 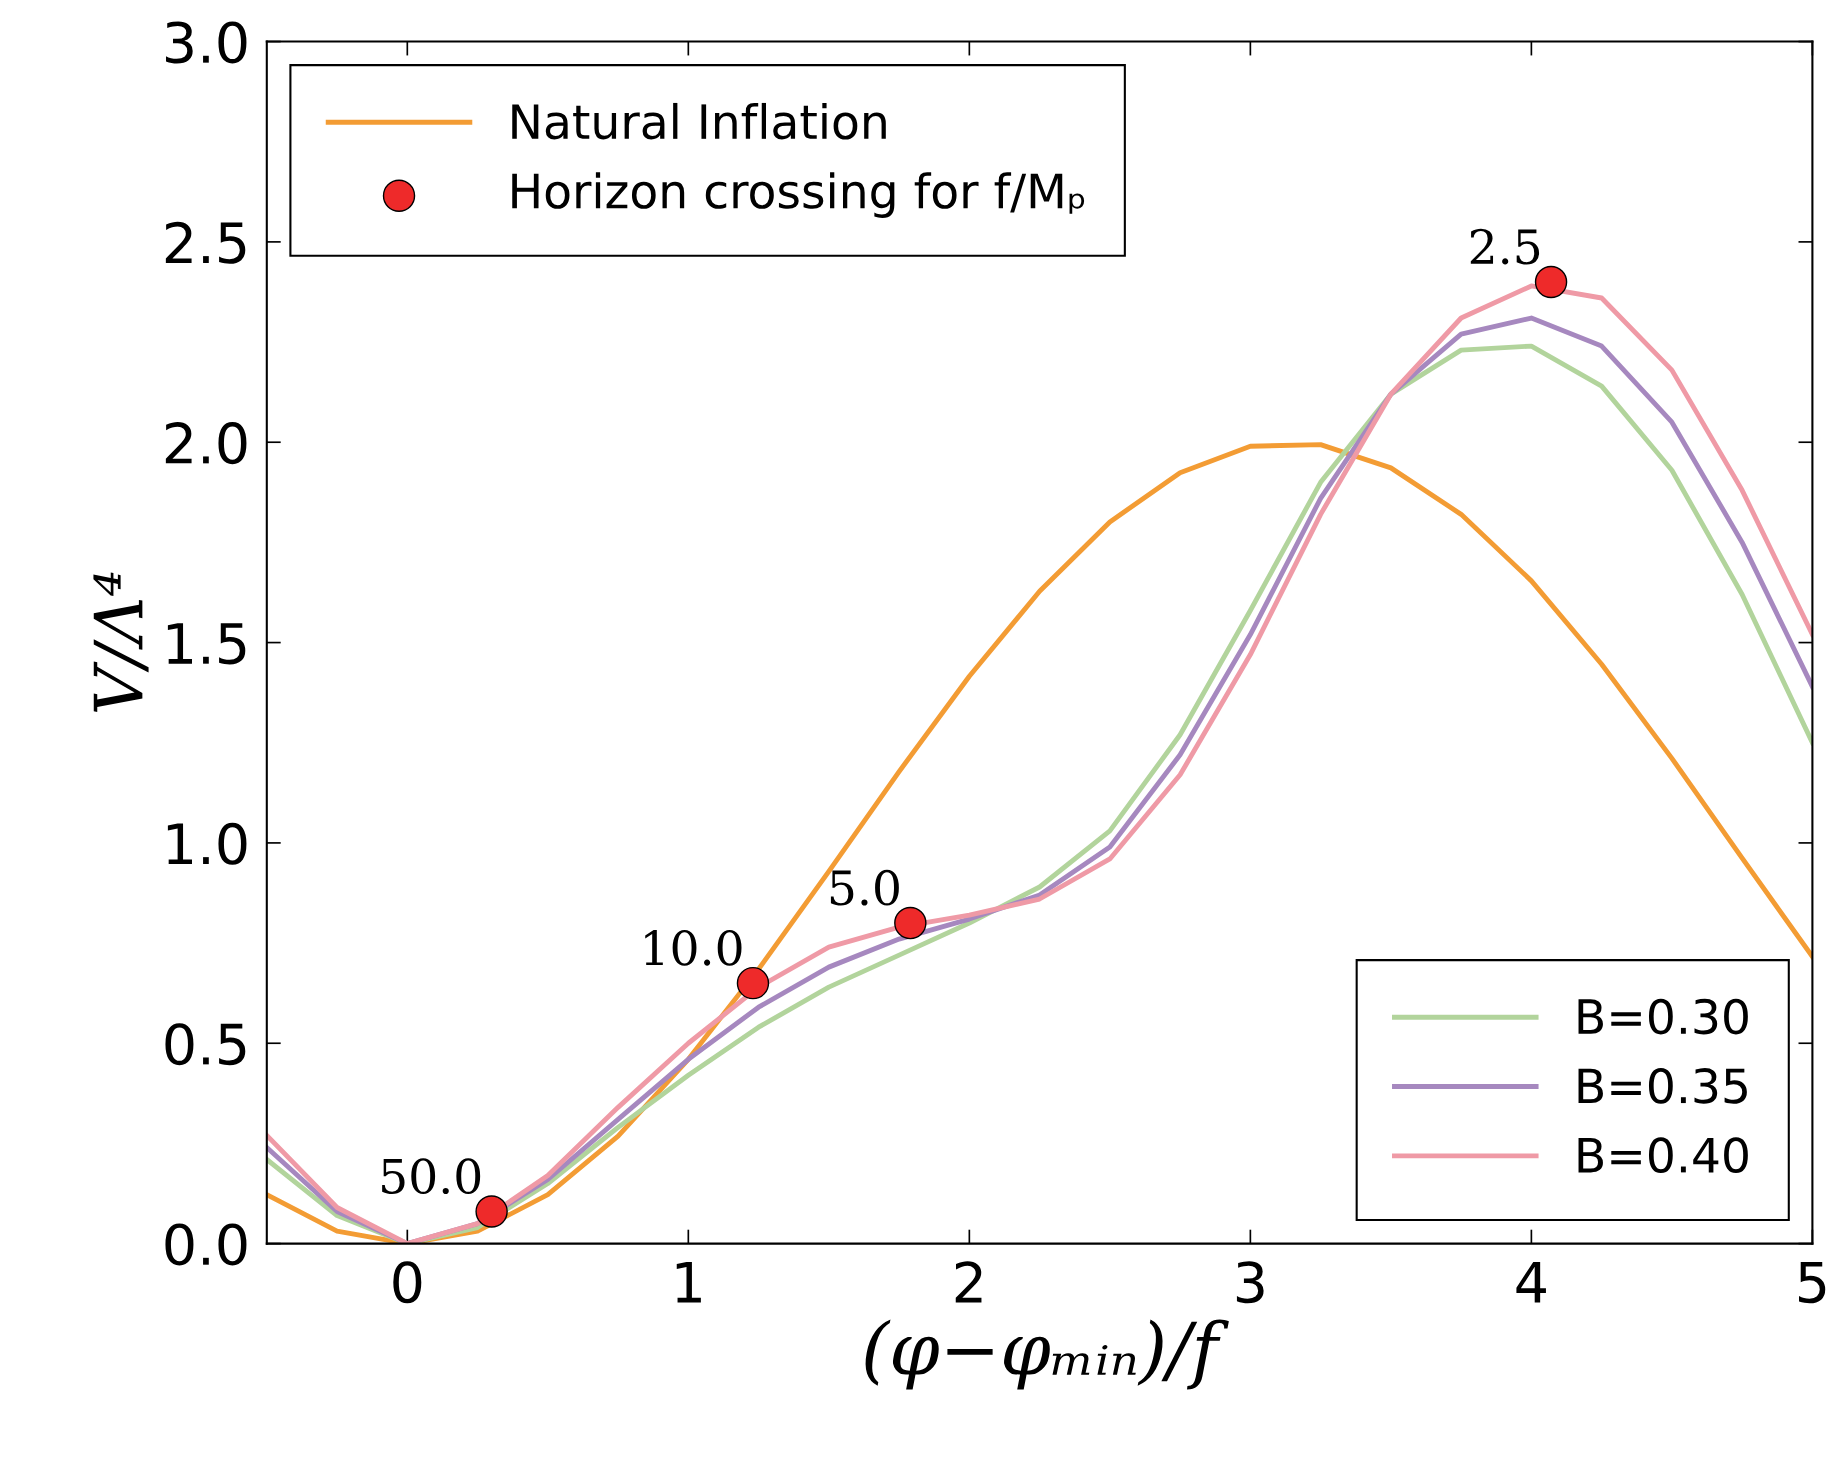 What do you see at coordinates (205, 1044) in the screenshot?
I see `y-tick-label: 0.5` at bounding box center [205, 1044].